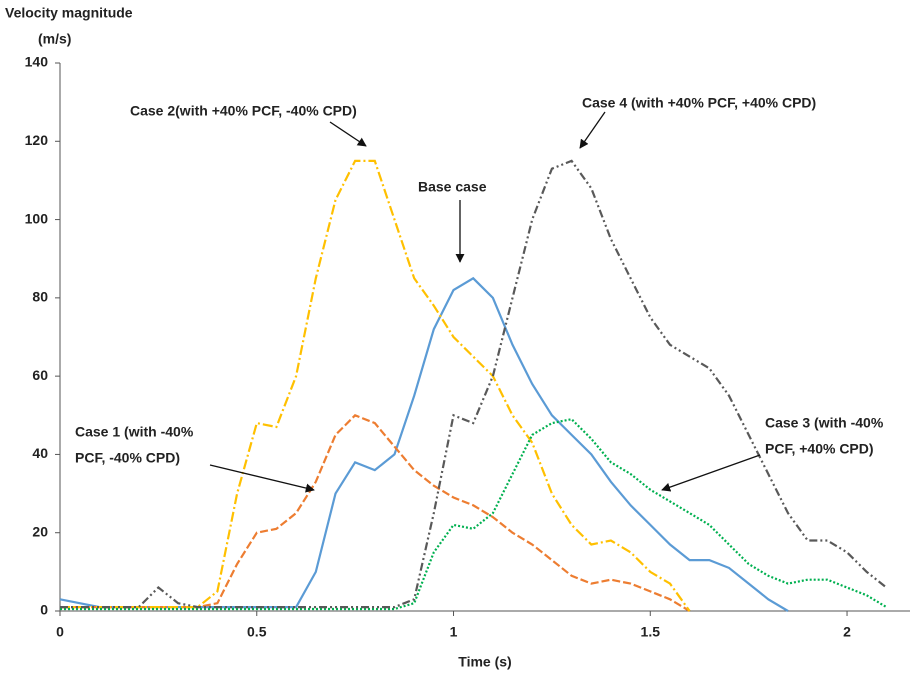  Describe the element at coordinates (60, 632) in the screenshot. I see `x-tick-label: 0` at that location.